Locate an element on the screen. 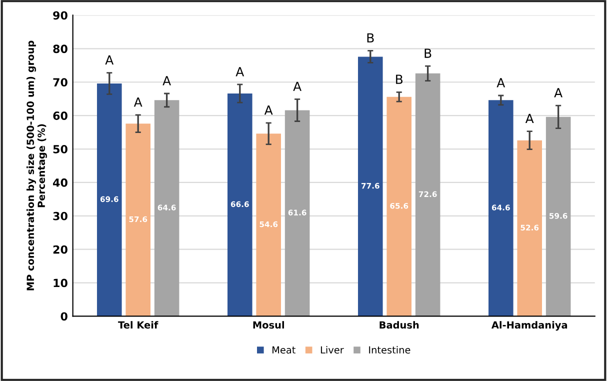 This screenshot has width=607, height=381. x-tick-label: Mosul is located at coordinates (268, 325).